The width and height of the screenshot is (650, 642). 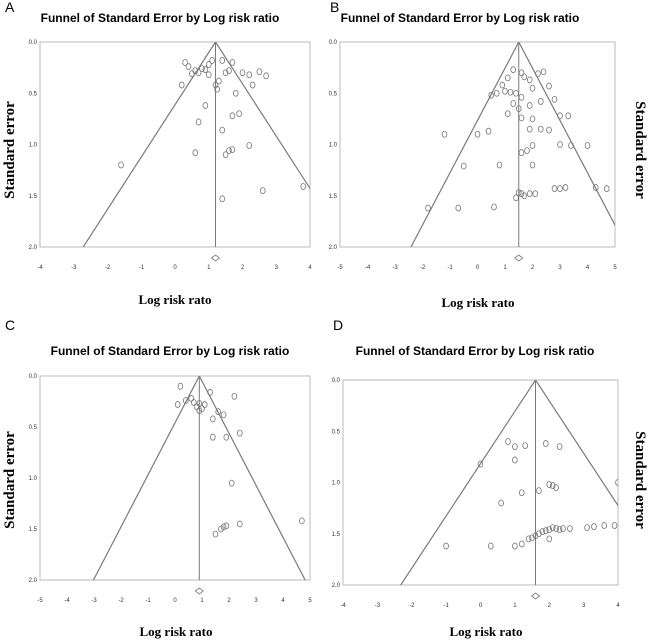 I want to click on x-tick-label: 5, so click(x=310, y=601).